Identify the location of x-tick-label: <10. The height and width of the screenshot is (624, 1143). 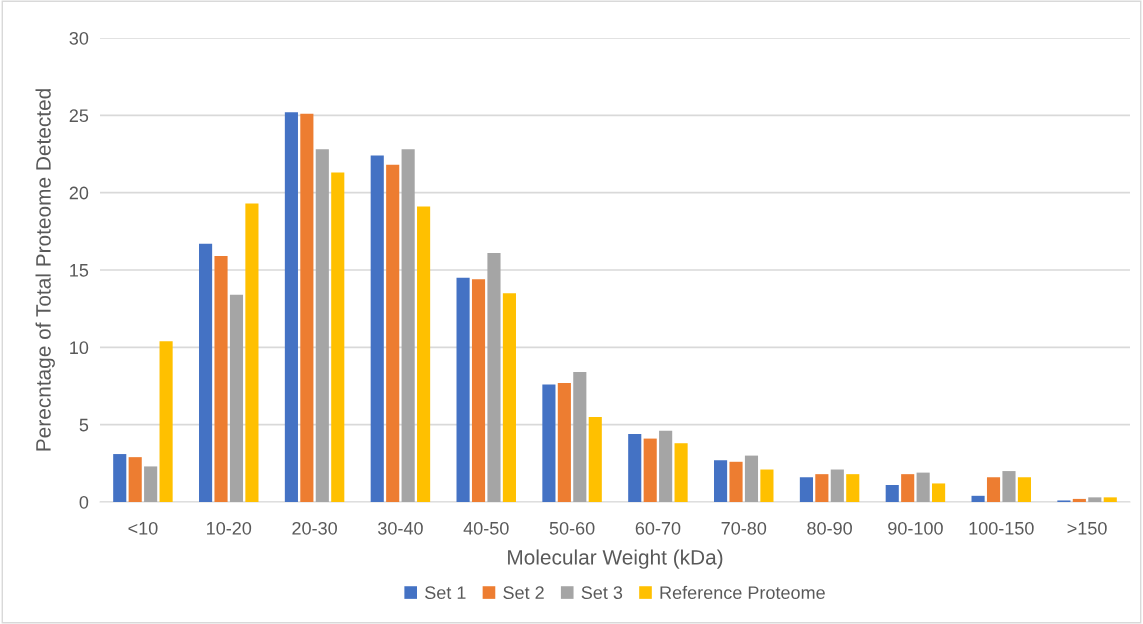
(143, 528).